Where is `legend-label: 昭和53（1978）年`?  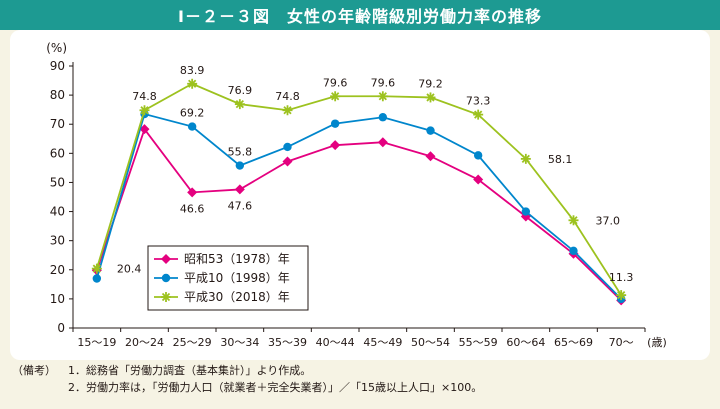
legend-label: 昭和53（1978）年 is located at coordinates (237, 259).